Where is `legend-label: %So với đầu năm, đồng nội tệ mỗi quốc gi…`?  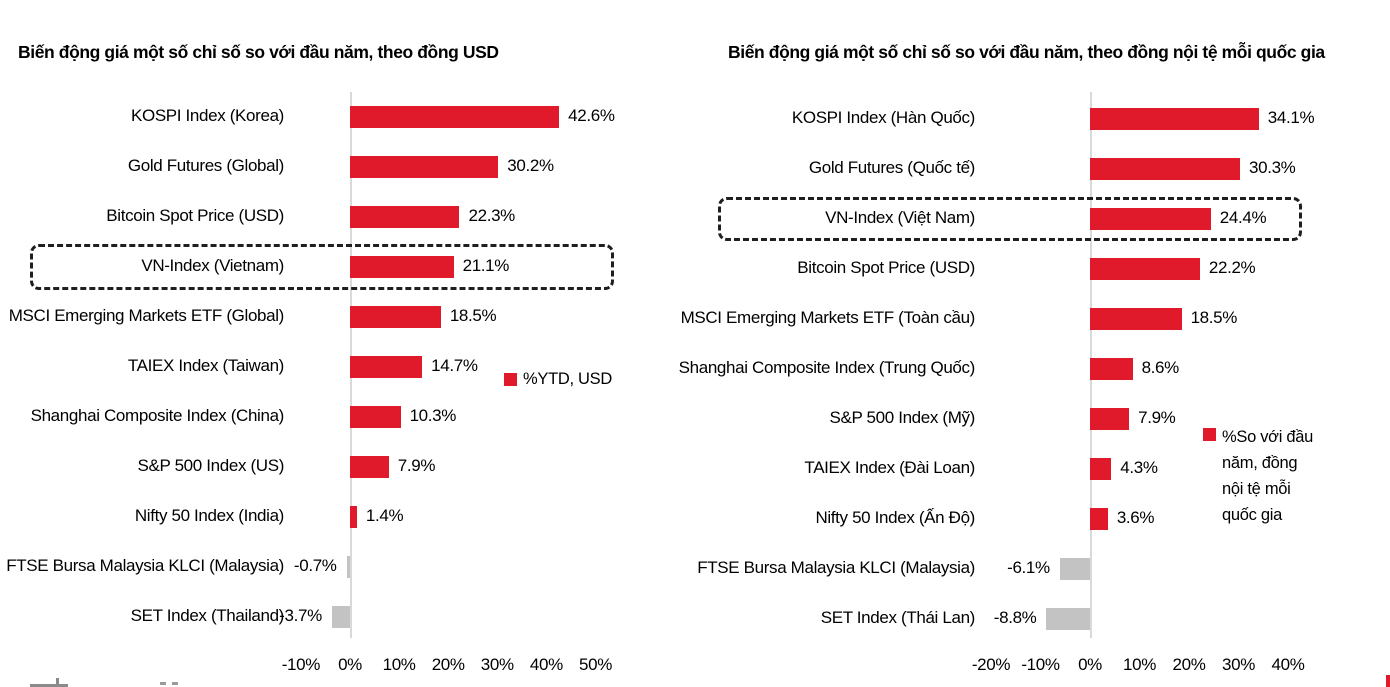
legend-label: %So với đầu năm, đồng nội tệ mỗi quốc gi… is located at coordinates (1267, 476).